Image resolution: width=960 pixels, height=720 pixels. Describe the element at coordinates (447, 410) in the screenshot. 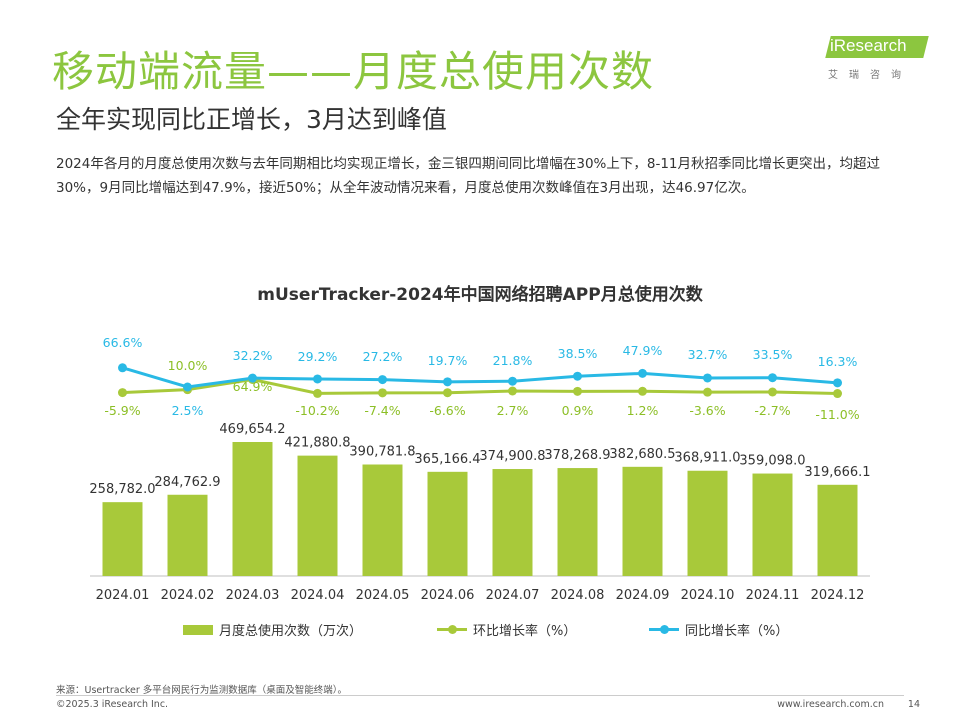

I see `mom-data-label: -6.6%` at that location.